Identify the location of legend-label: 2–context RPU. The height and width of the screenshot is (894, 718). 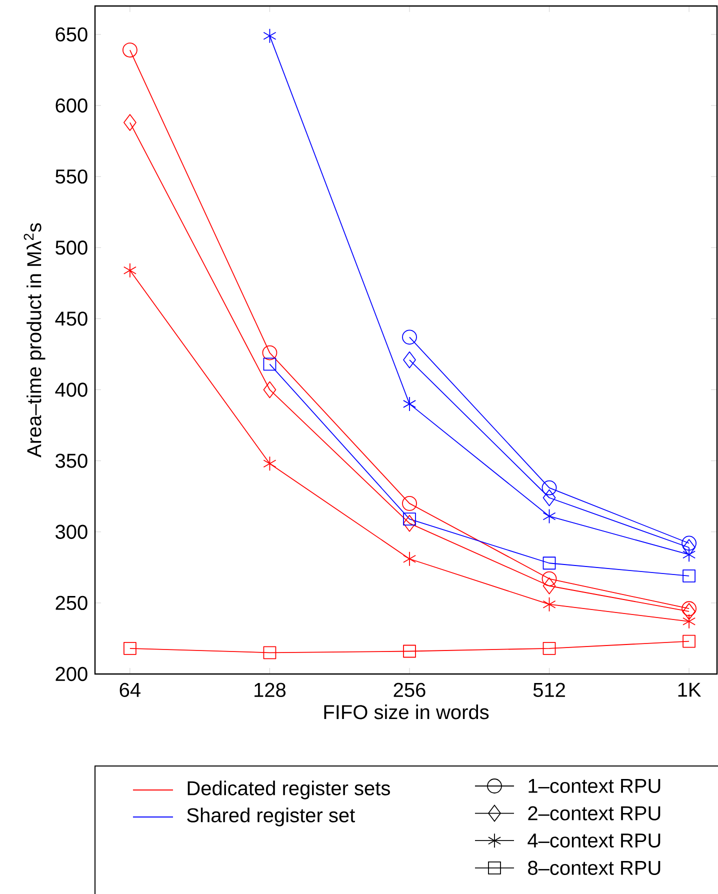
(594, 813).